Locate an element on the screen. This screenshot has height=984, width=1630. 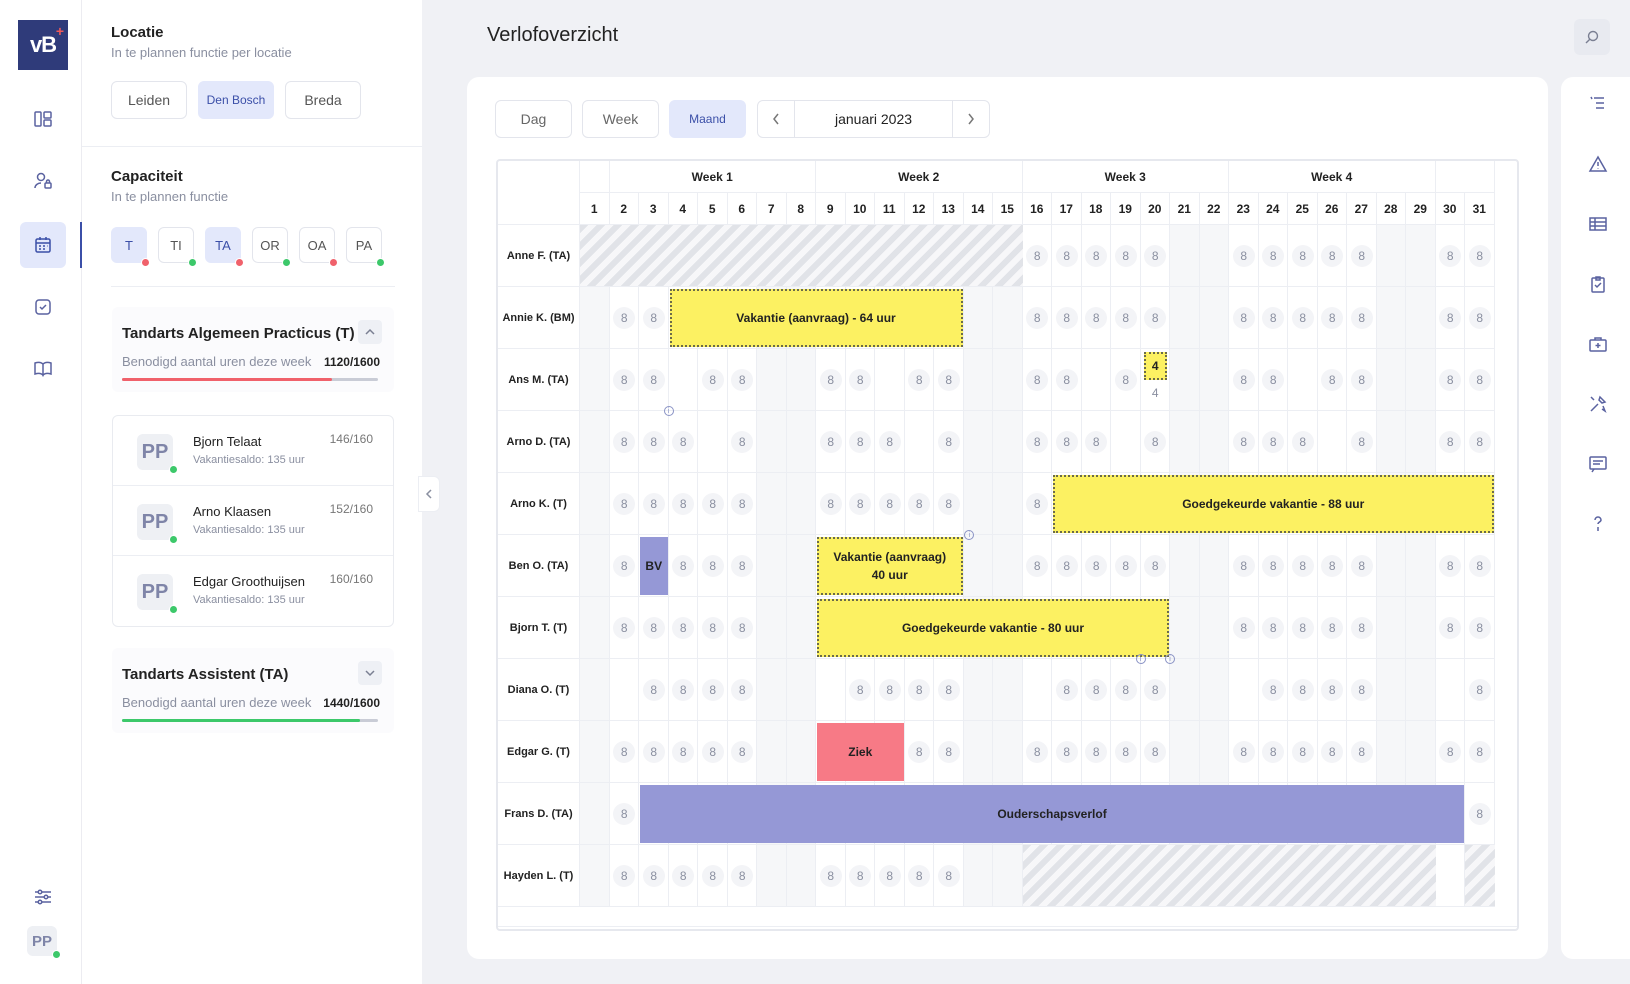
nav-docs is located at coordinates (43, 369).